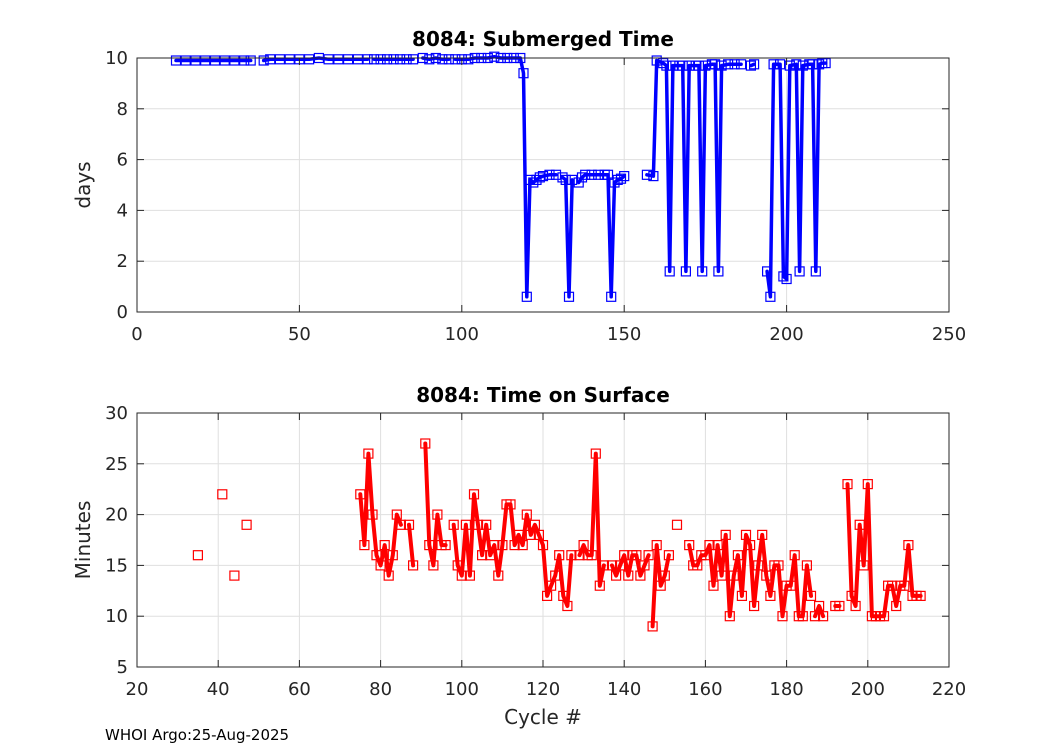 The width and height of the screenshot is (1050, 750). What do you see at coordinates (116, 464) in the screenshot?
I see `y-tick-label: 25` at bounding box center [116, 464].